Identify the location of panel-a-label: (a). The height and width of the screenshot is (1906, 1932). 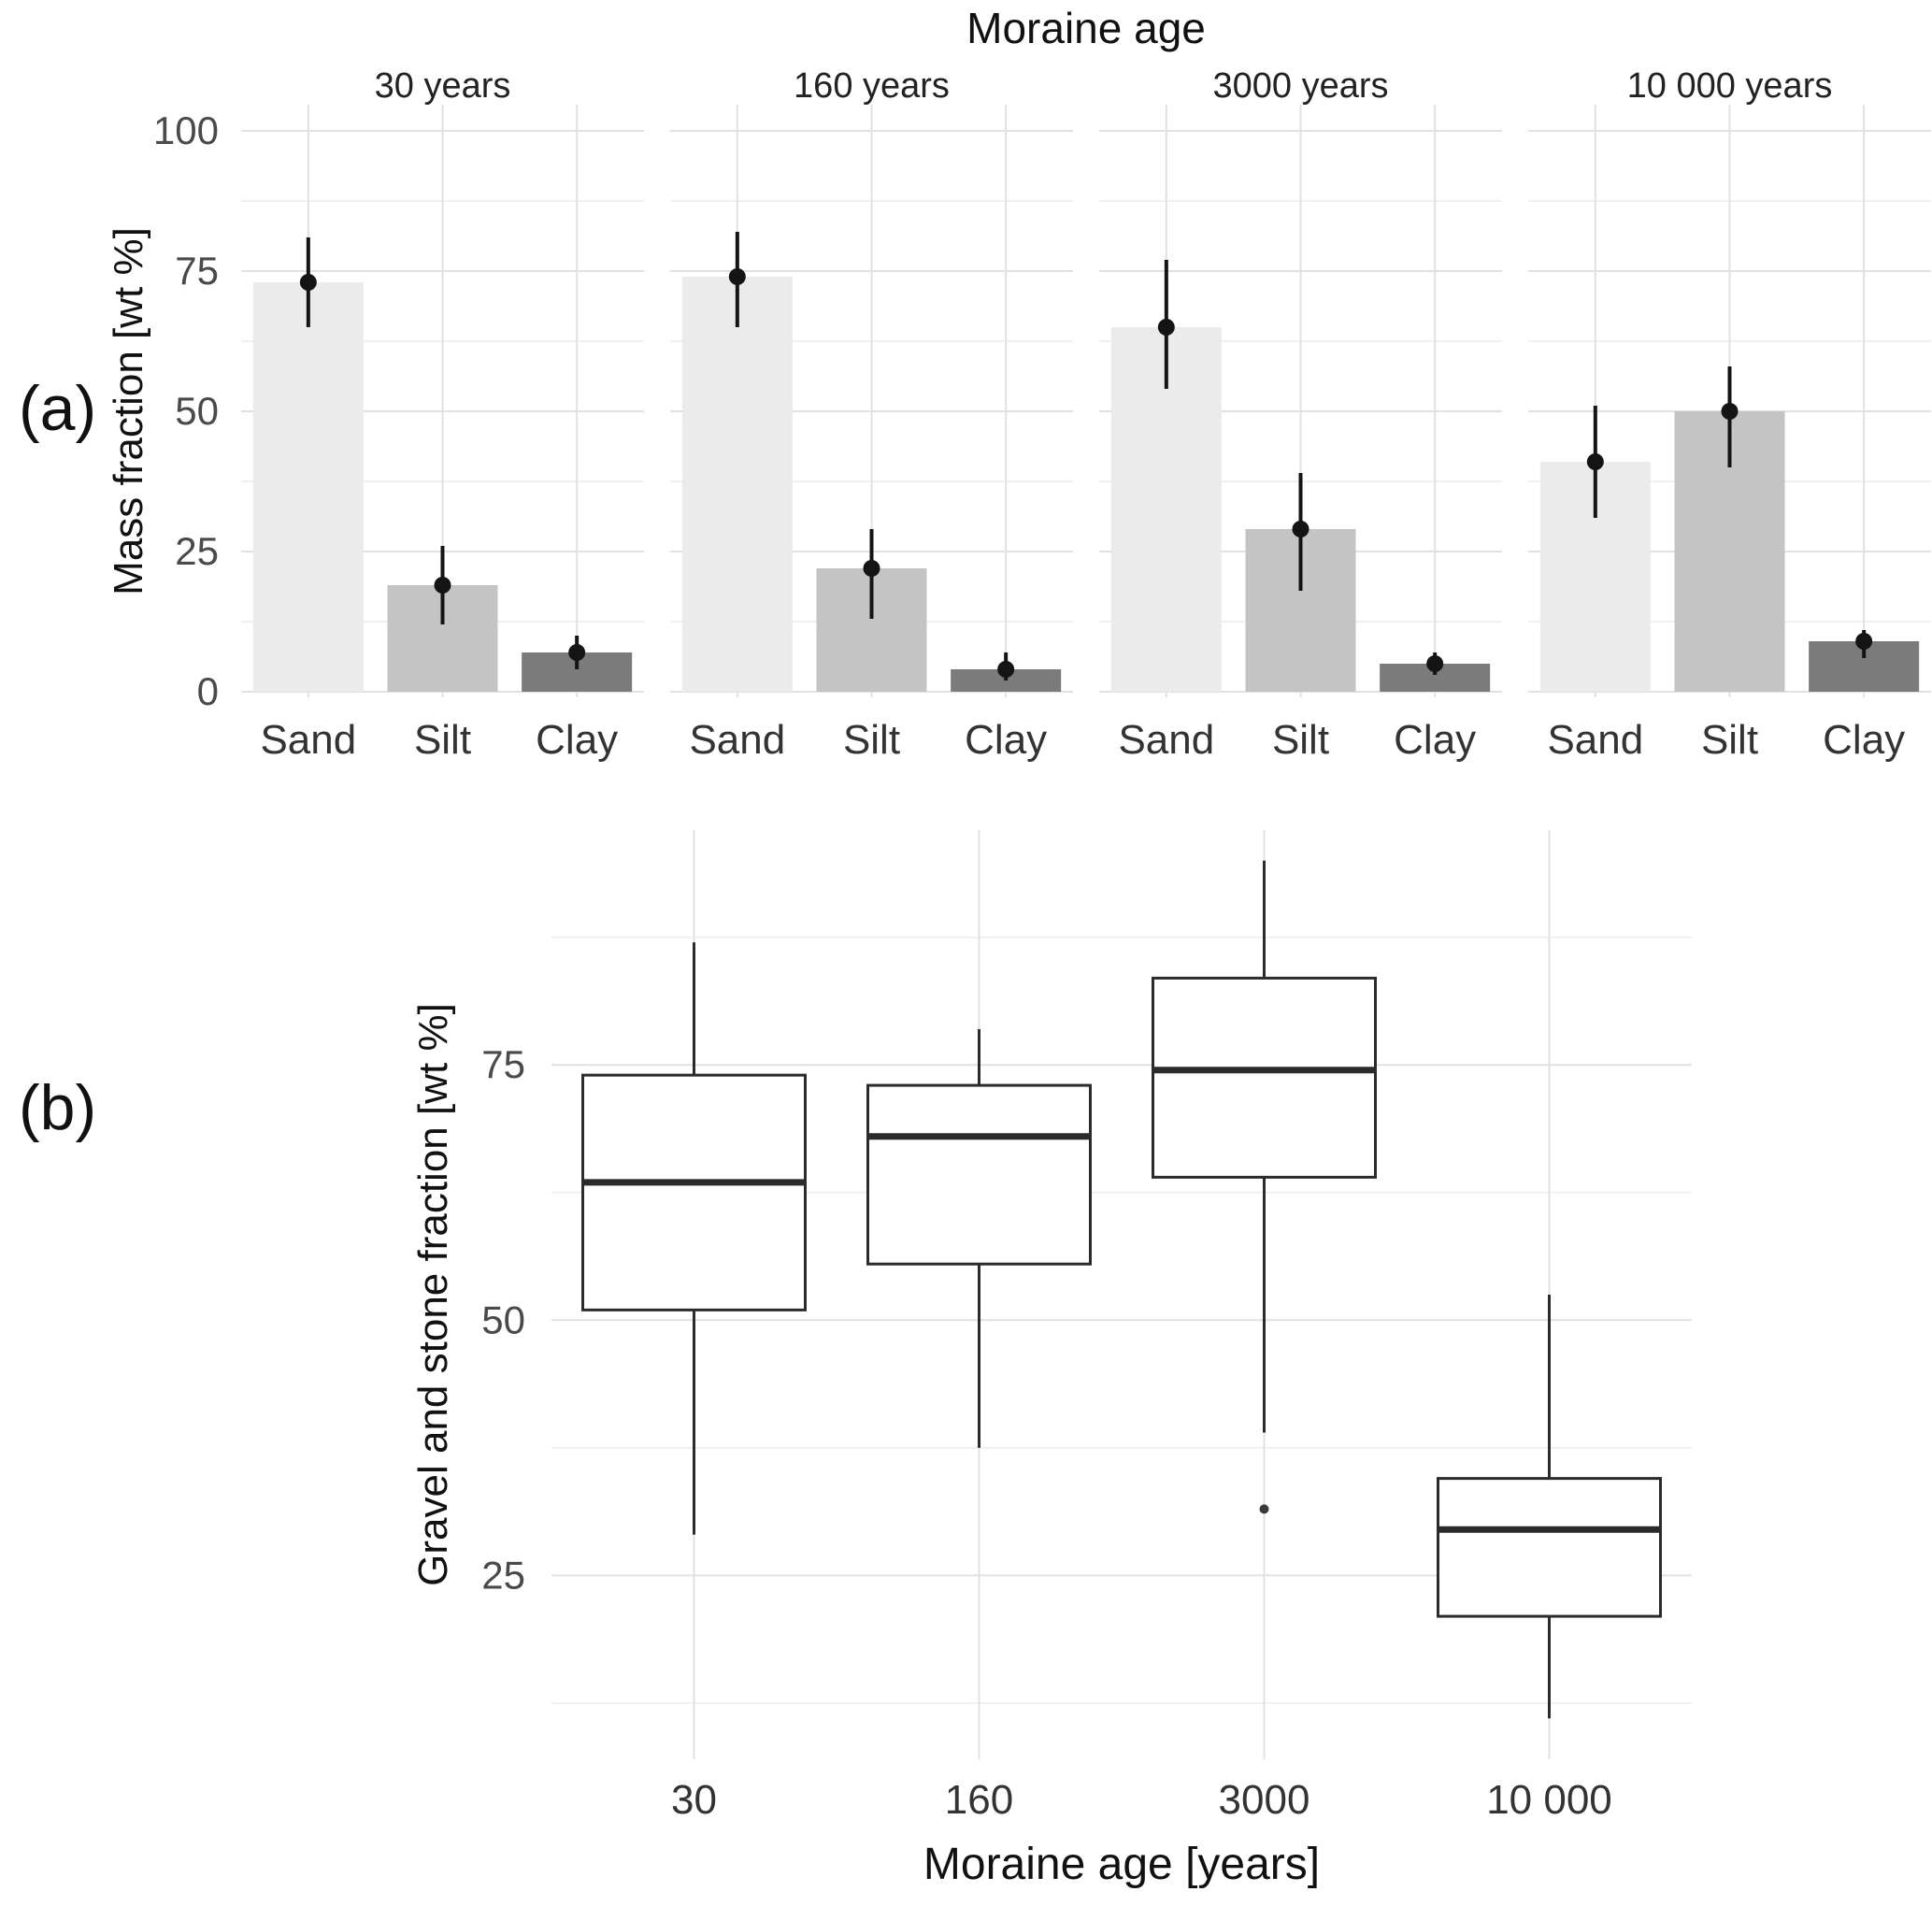
(58, 408).